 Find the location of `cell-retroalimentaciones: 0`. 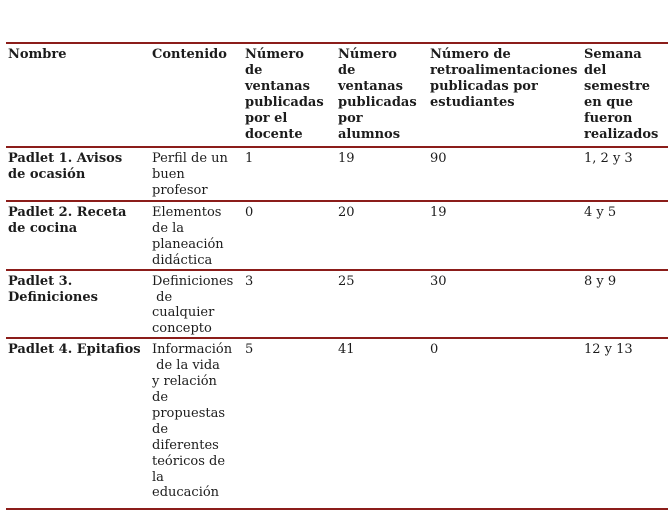

cell-retroalimentaciones: 0 is located at coordinates (434, 350).